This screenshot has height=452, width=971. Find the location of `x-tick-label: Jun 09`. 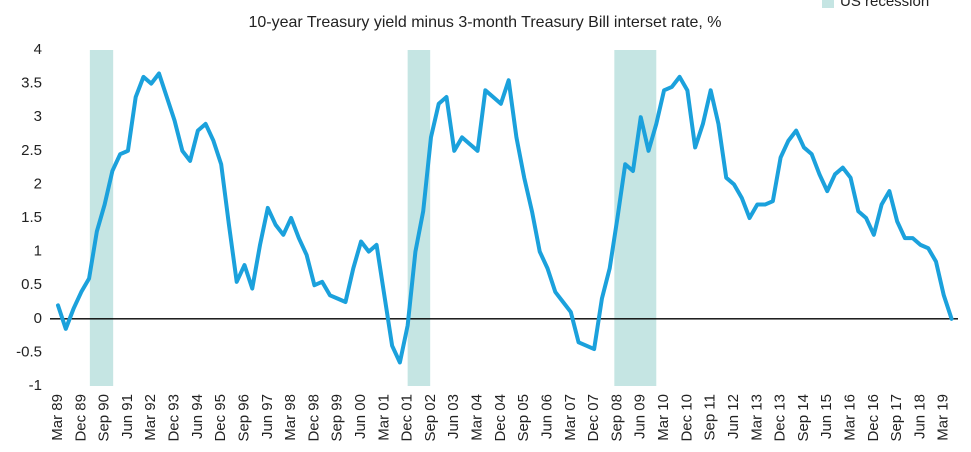

x-tick-label: Jun 09 is located at coordinates (640, 416).